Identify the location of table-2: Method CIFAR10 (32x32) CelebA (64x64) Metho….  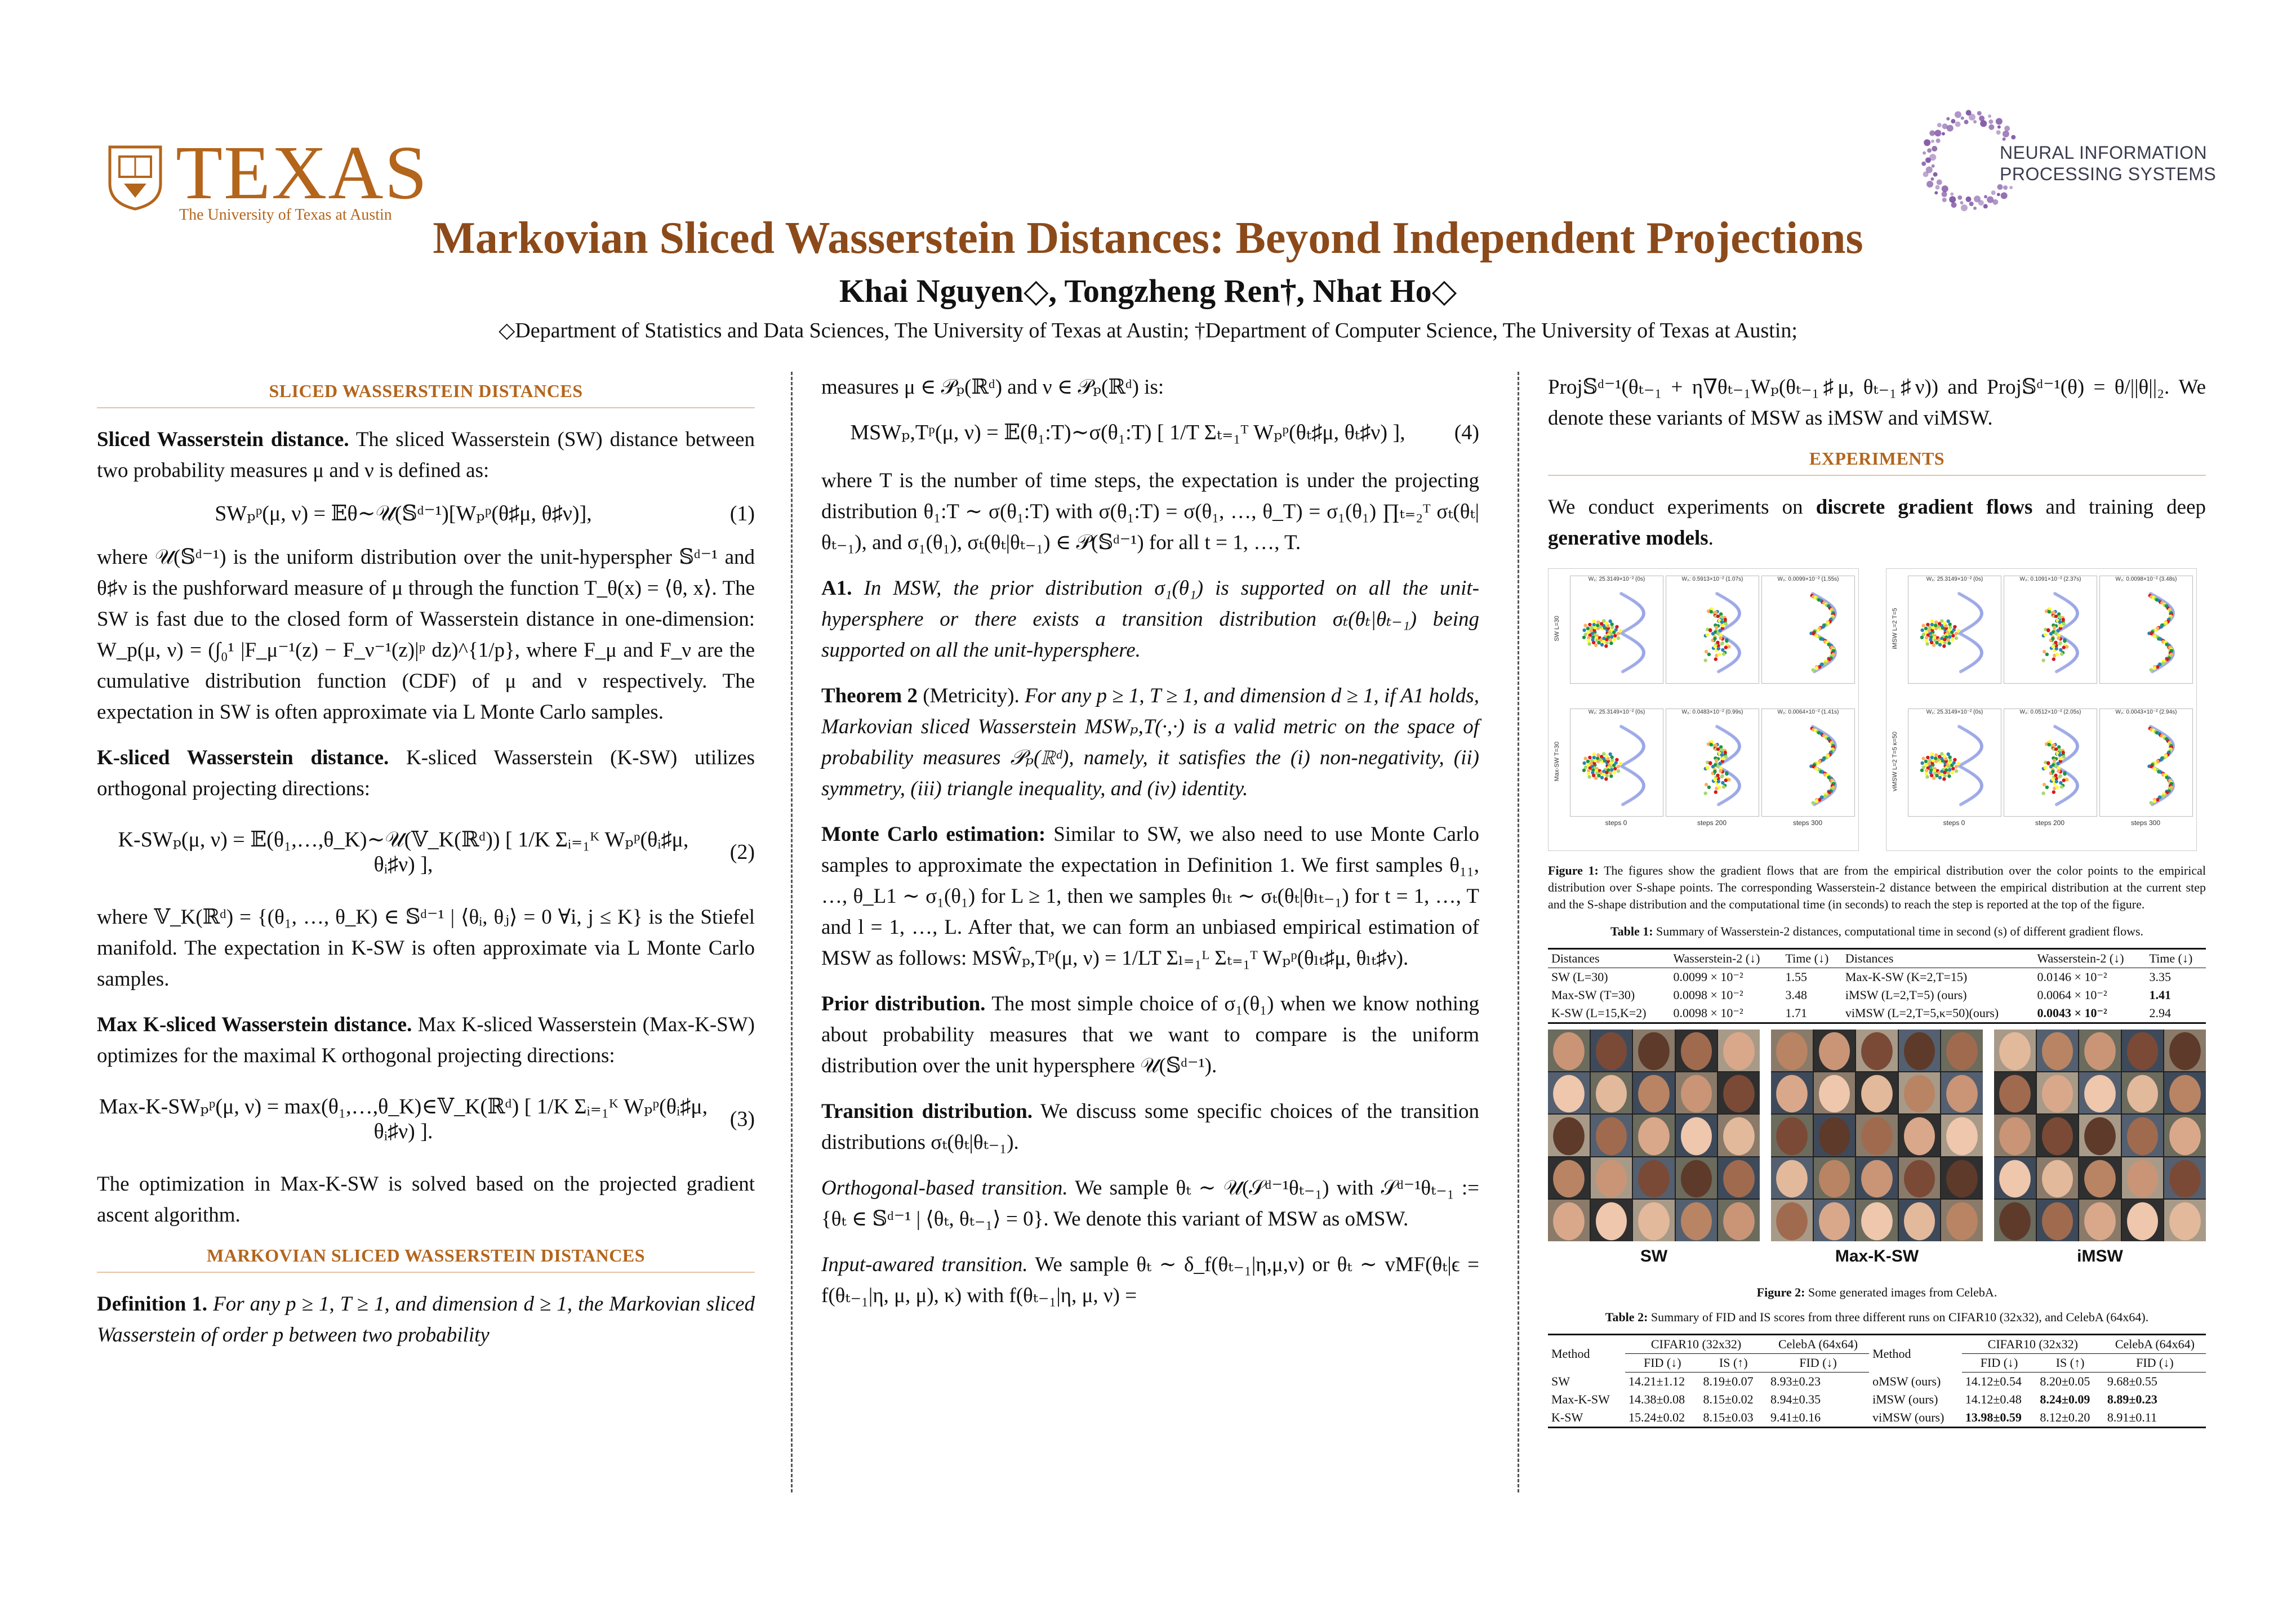
(1877, 1381).